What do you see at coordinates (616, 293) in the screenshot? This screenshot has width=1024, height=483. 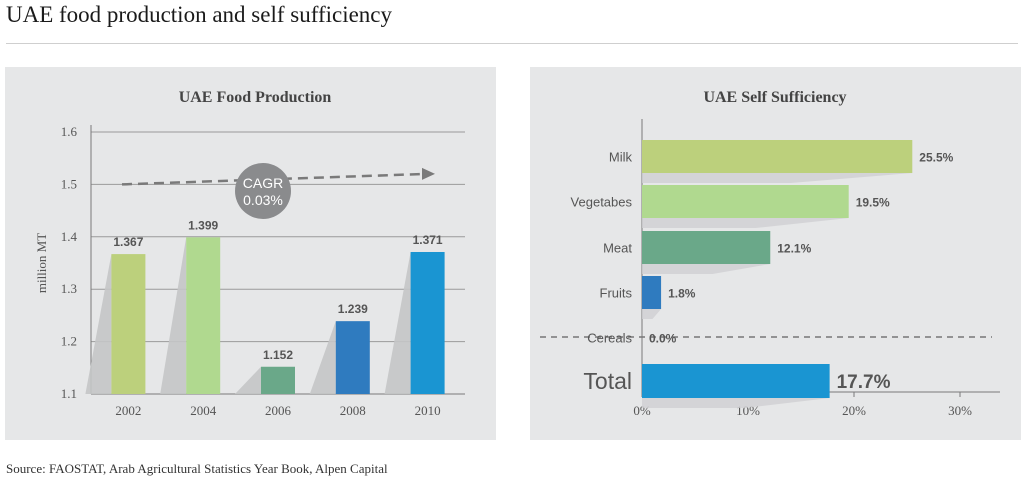 I see `category-label: Fruits` at bounding box center [616, 293].